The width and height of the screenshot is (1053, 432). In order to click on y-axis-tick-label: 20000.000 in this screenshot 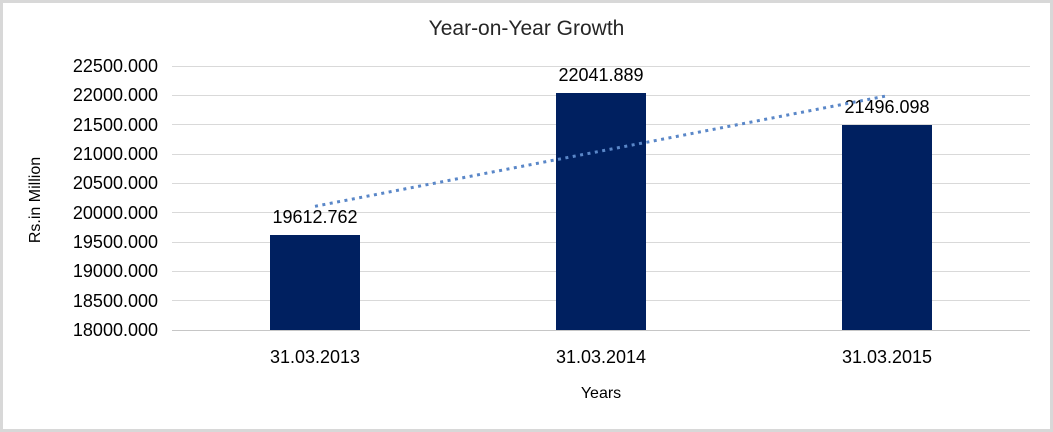, I will do `click(115, 212)`.